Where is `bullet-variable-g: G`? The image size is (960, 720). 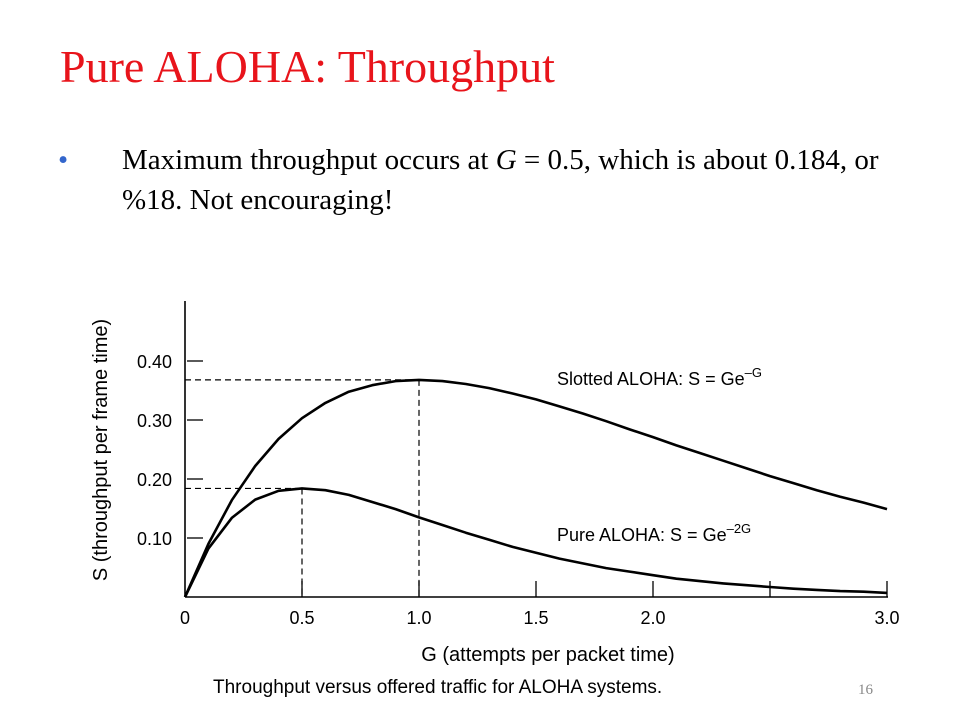
bullet-variable-g: G is located at coordinates (506, 160).